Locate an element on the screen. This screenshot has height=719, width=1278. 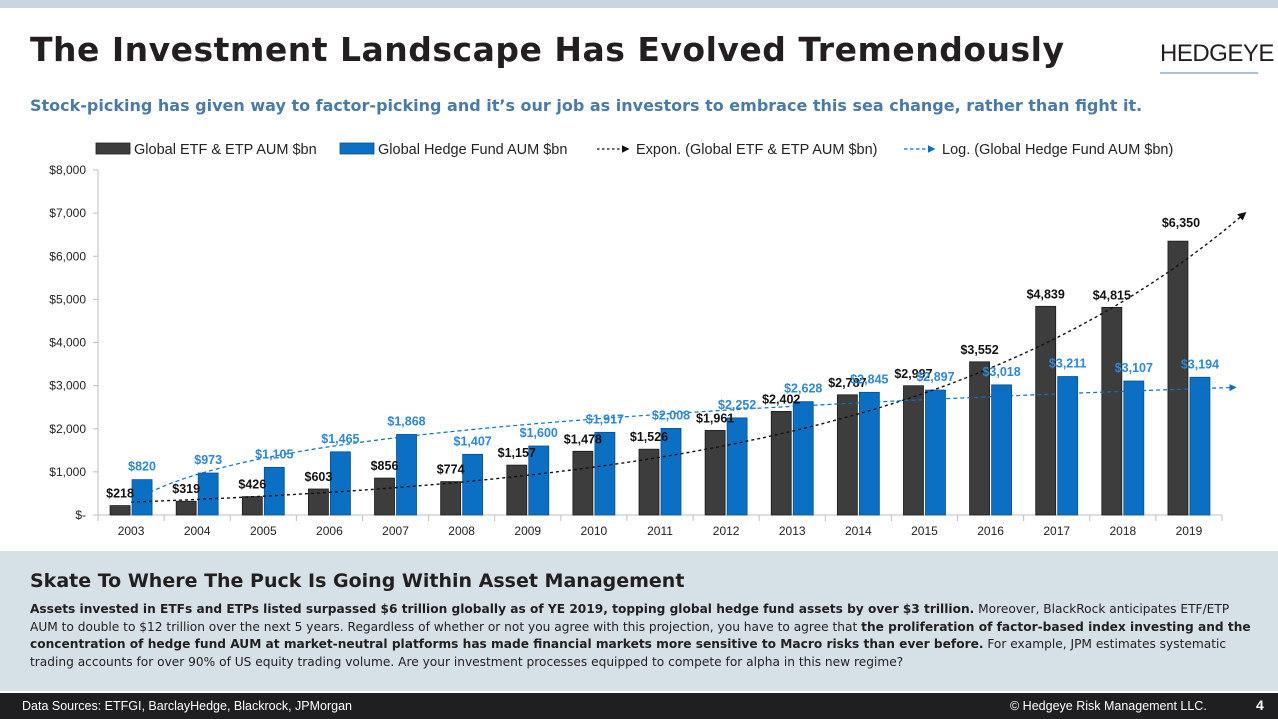
data-label-etf: $6,350 is located at coordinates (1181, 223).